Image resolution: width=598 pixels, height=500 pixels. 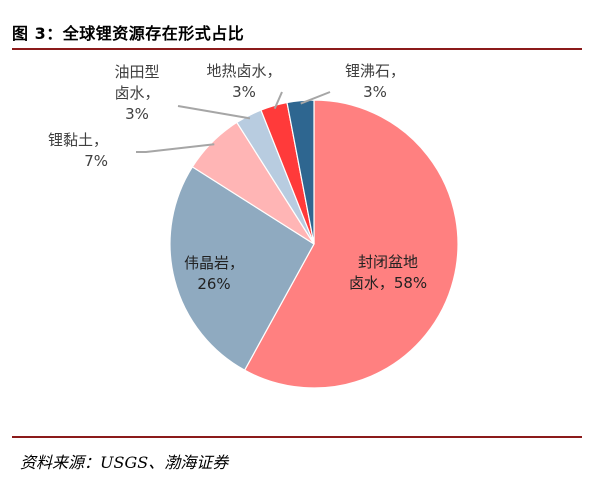 I want to click on slice-label: 封闭盆地, so click(x=388, y=262).